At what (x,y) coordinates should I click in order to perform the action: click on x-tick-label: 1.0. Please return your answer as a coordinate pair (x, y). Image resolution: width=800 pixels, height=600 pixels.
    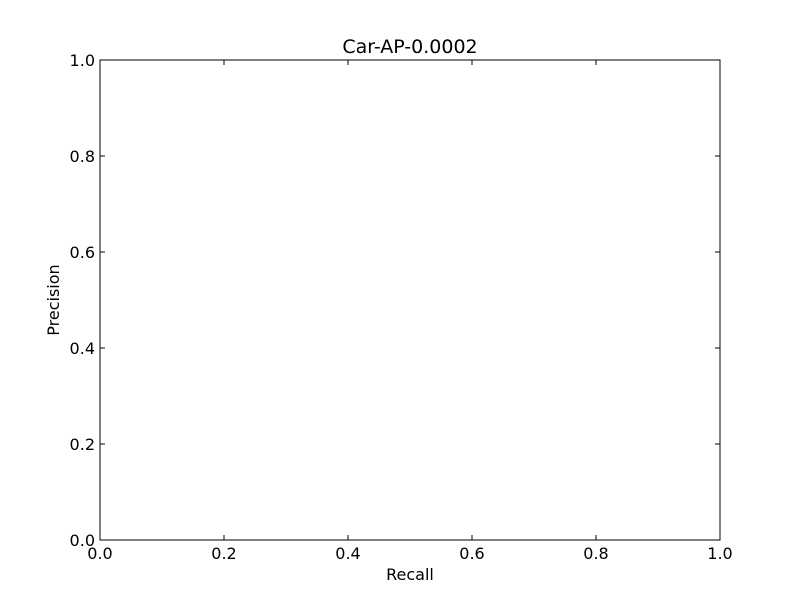
    Looking at the image, I should click on (719, 553).